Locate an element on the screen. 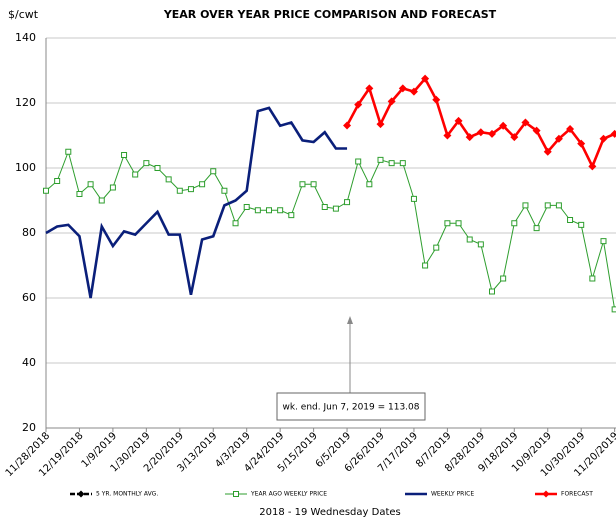 The height and width of the screenshot is (522, 616). legend-item: 5 YR. MONTHLY AVG. is located at coordinates (114, 494).